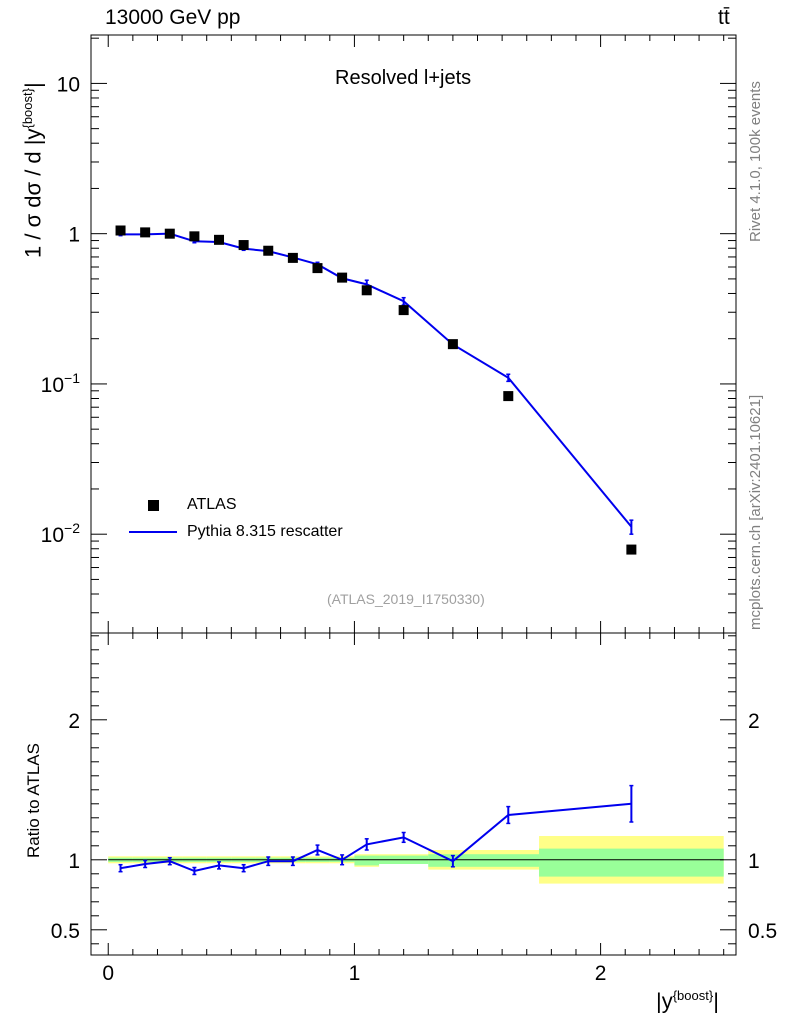 The height and width of the screenshot is (1024, 786). I want to click on ratio-y-tick-label-right: 0.5, so click(762, 931).